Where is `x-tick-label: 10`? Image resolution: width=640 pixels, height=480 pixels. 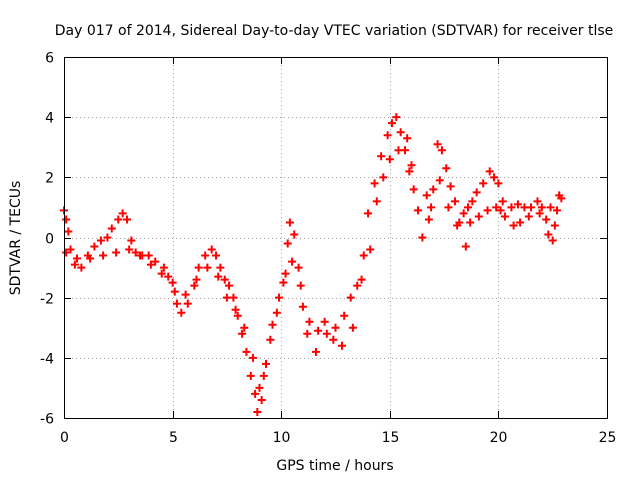 x-tick-label: 10 is located at coordinates (282, 438).